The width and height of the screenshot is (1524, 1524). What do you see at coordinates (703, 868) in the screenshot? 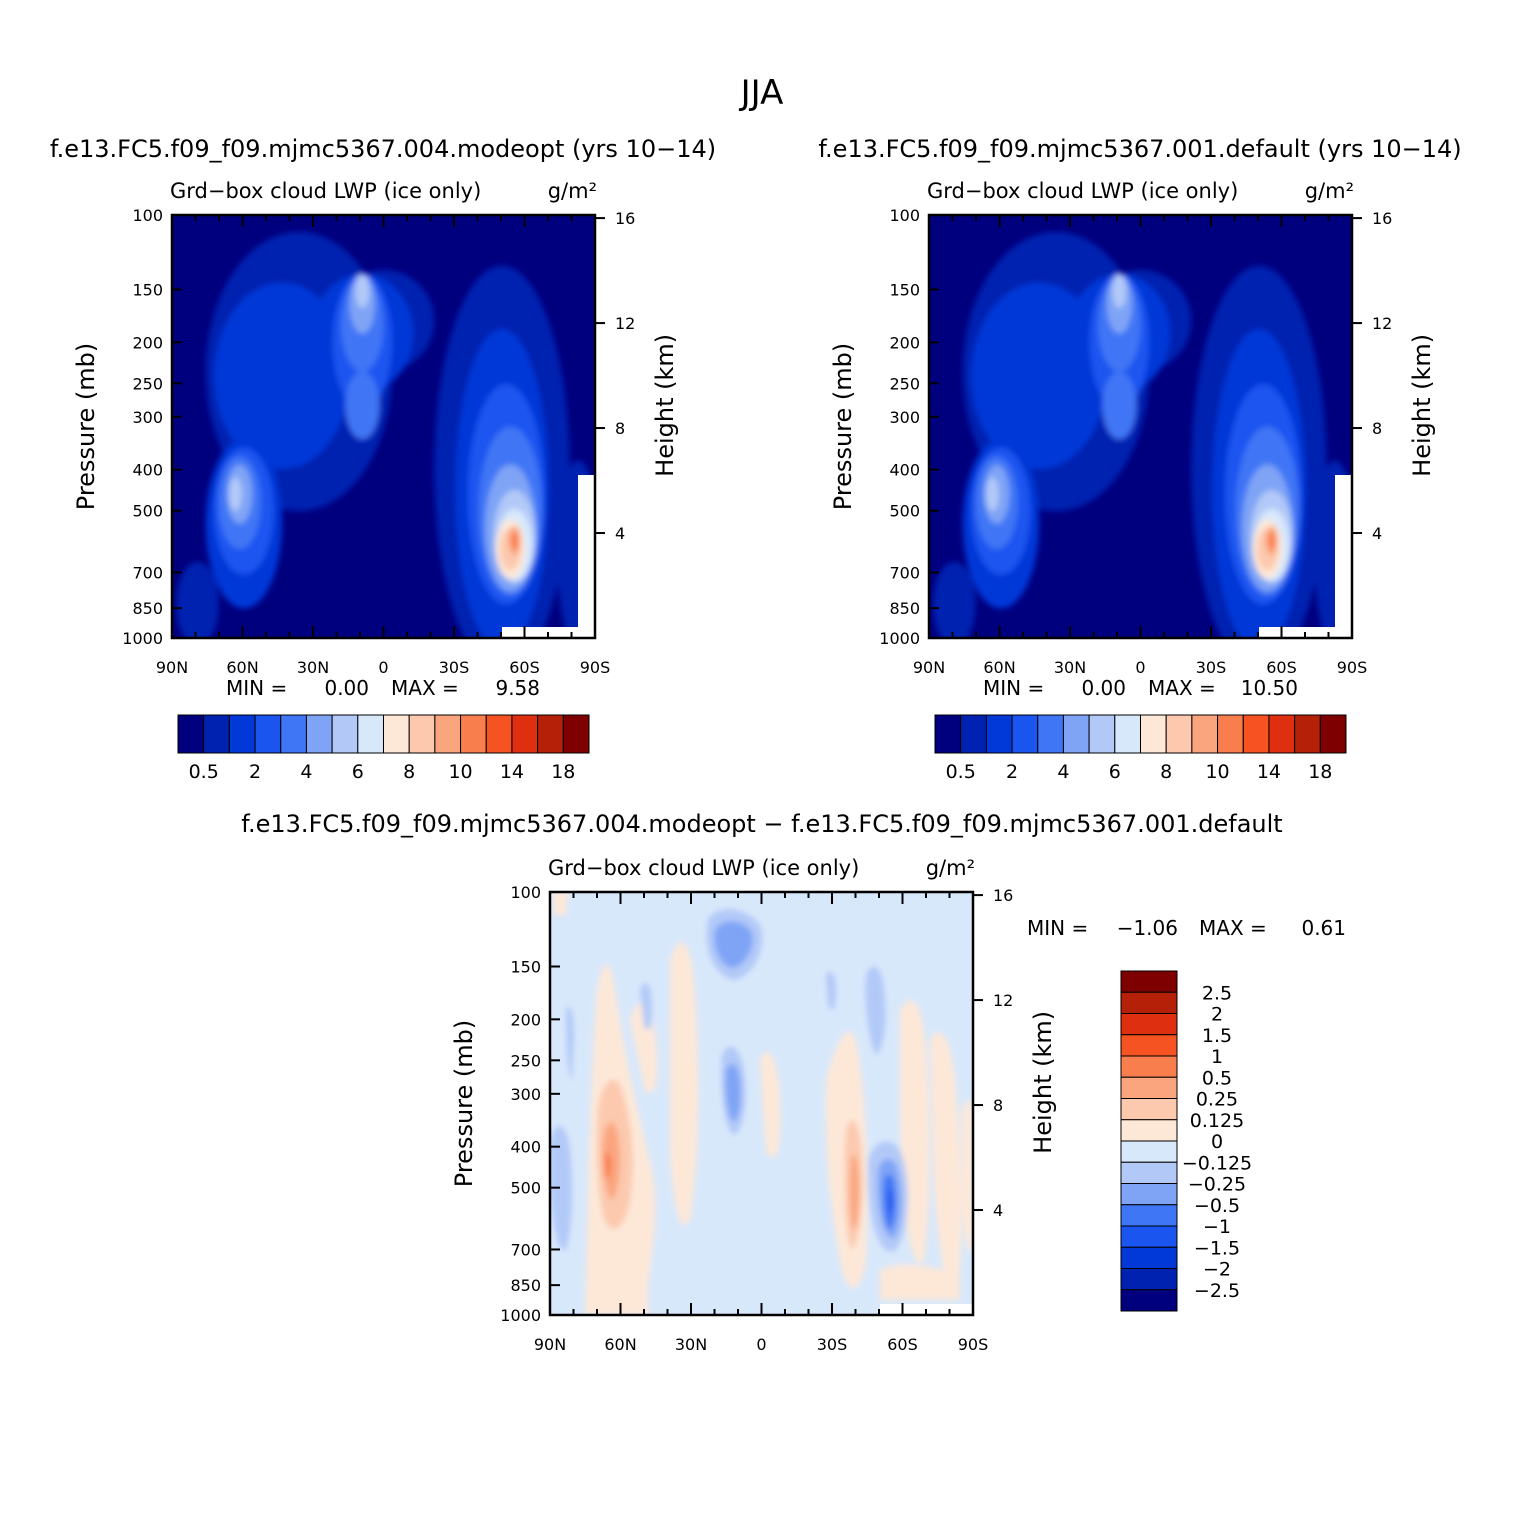
I see `panel-c-variable: Grd−box cloud LWP (ice only)` at bounding box center [703, 868].